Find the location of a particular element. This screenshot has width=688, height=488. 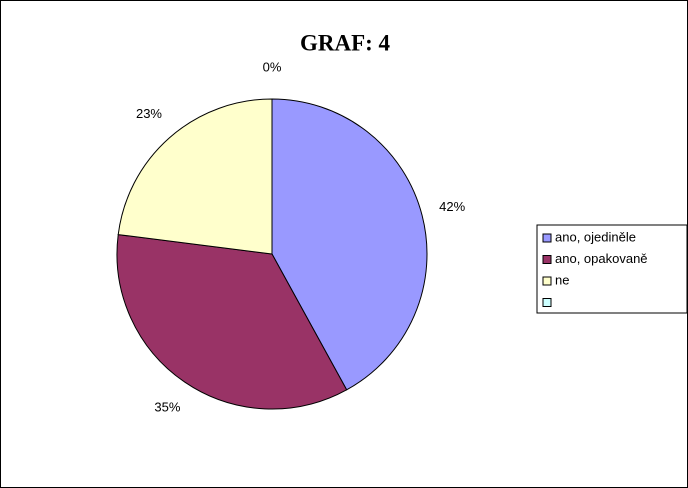

legend-label: ano, ojediněle is located at coordinates (595, 236).